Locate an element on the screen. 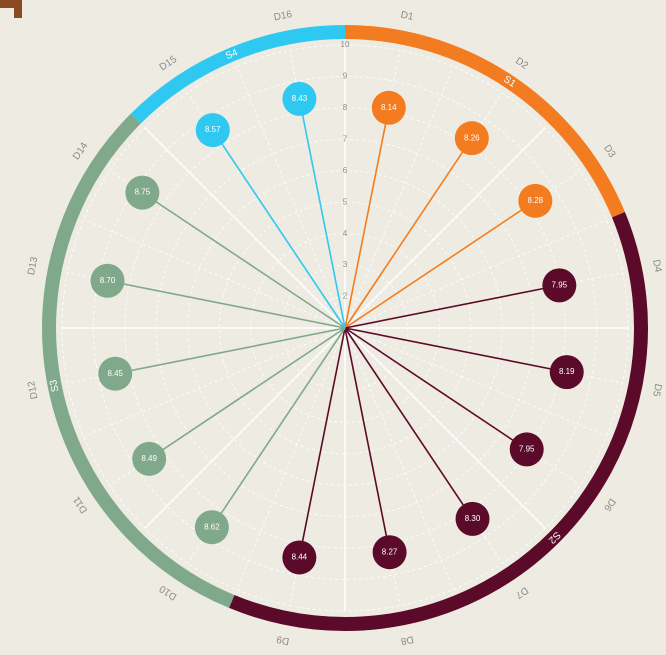 Image resolution: width=666 pixels, height=655 pixels. r-tick-label: 3 is located at coordinates (345, 264).